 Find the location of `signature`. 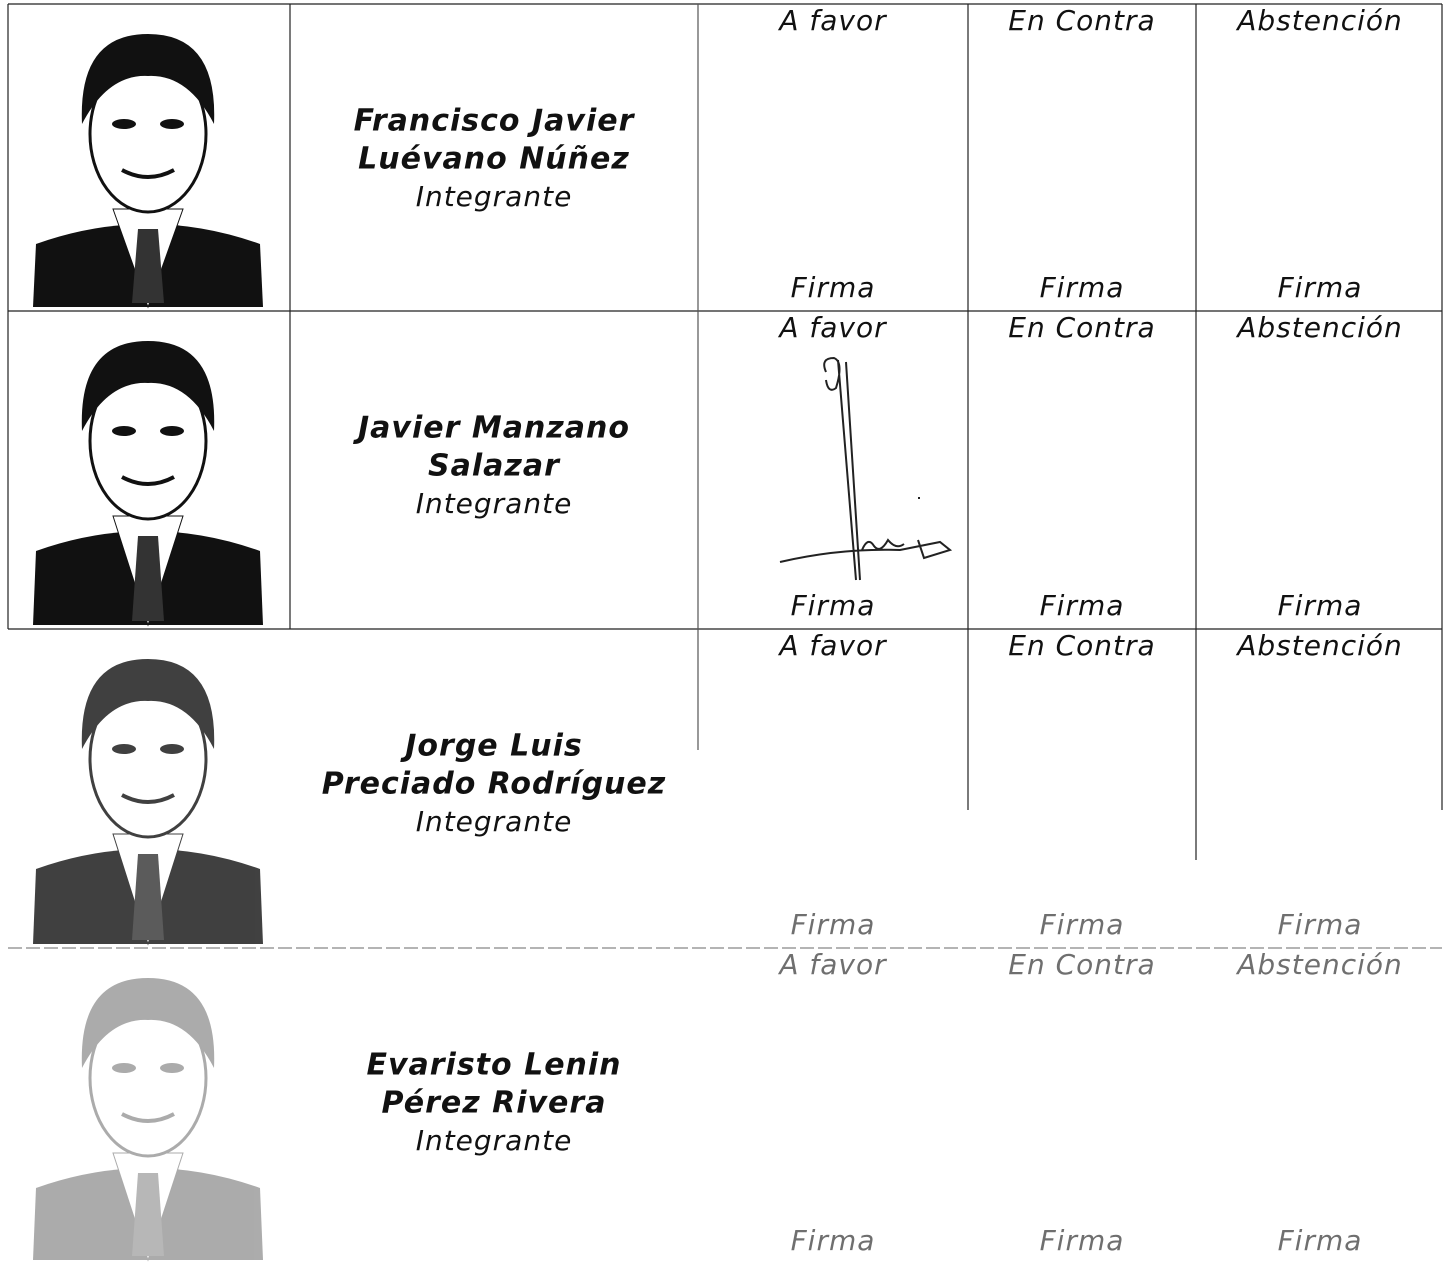

signature is located at coordinates (866, 468).